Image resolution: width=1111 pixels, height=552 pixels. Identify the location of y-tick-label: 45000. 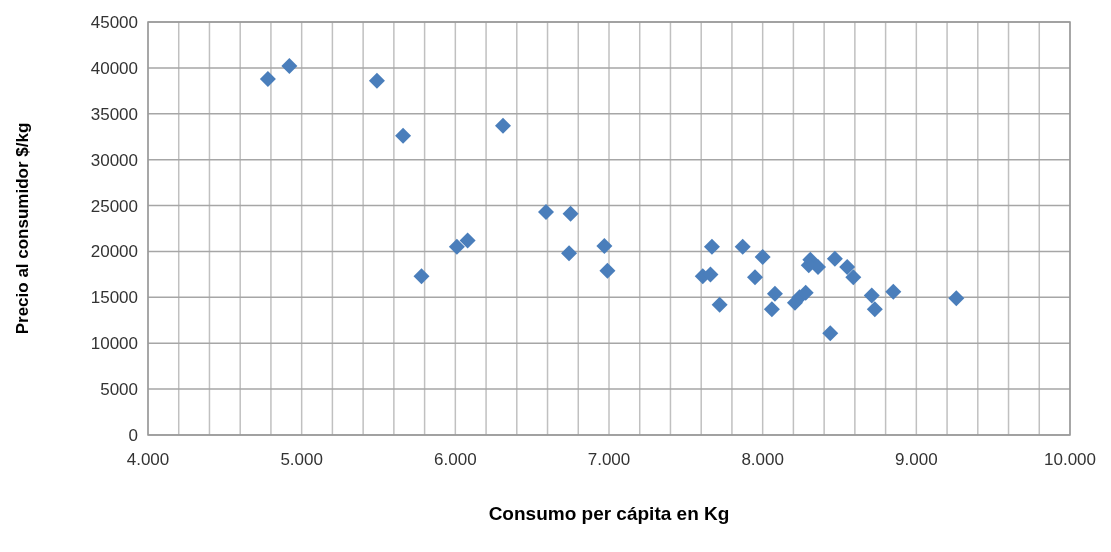
(114, 22).